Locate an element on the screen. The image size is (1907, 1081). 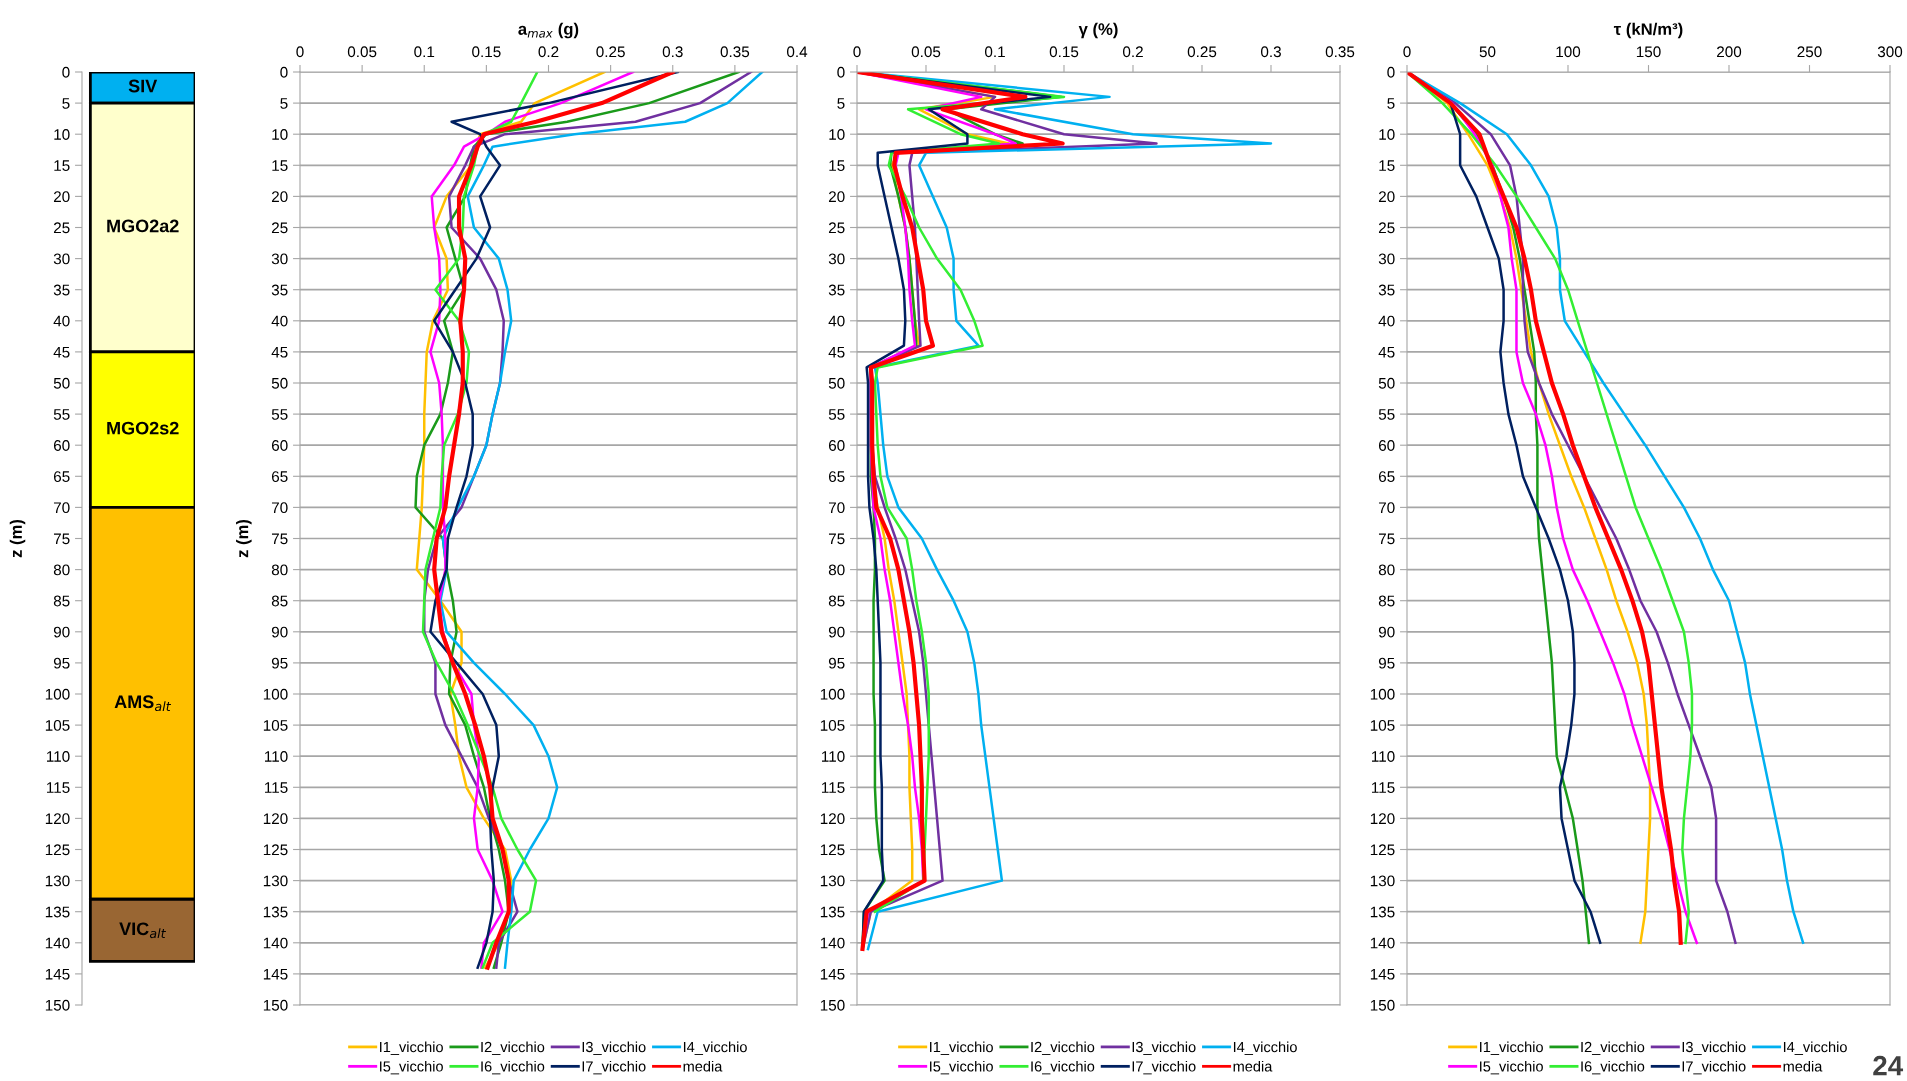
y-tick-label: 135 is located at coordinates (832, 912).